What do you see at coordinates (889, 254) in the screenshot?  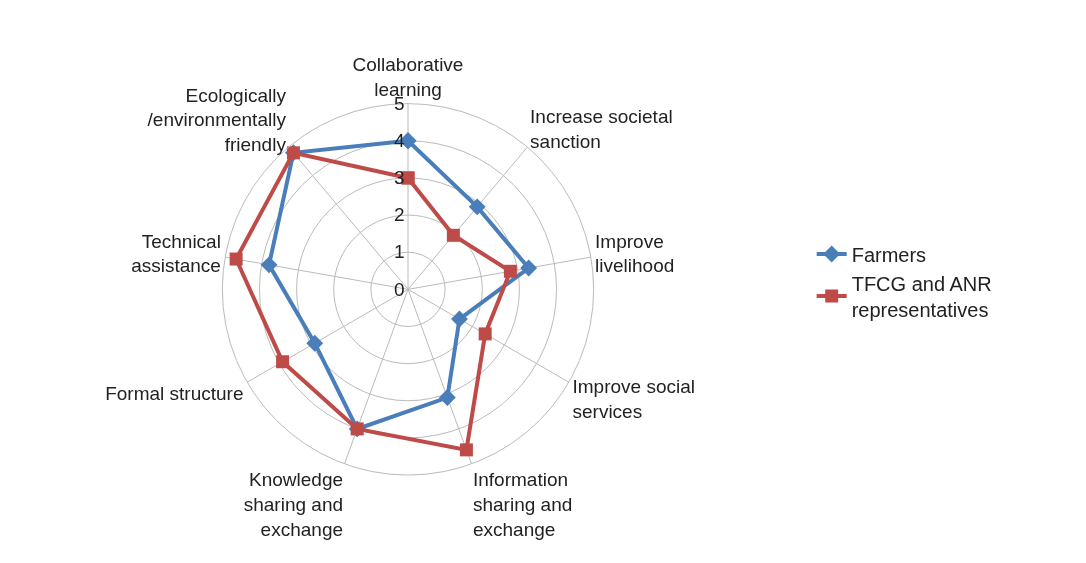 I see `legend-label: Farmers` at bounding box center [889, 254].